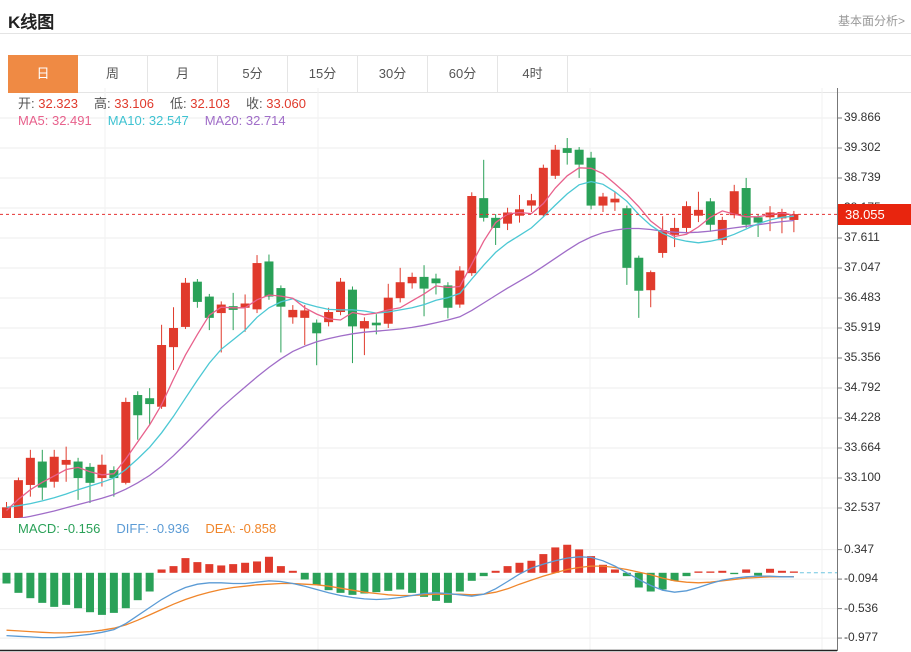 The height and width of the screenshot is (652, 911). I want to click on ohlc-legend: 开: 32.323 高: 33.106 低: 32.103 收: 33.060, so click(170, 102).